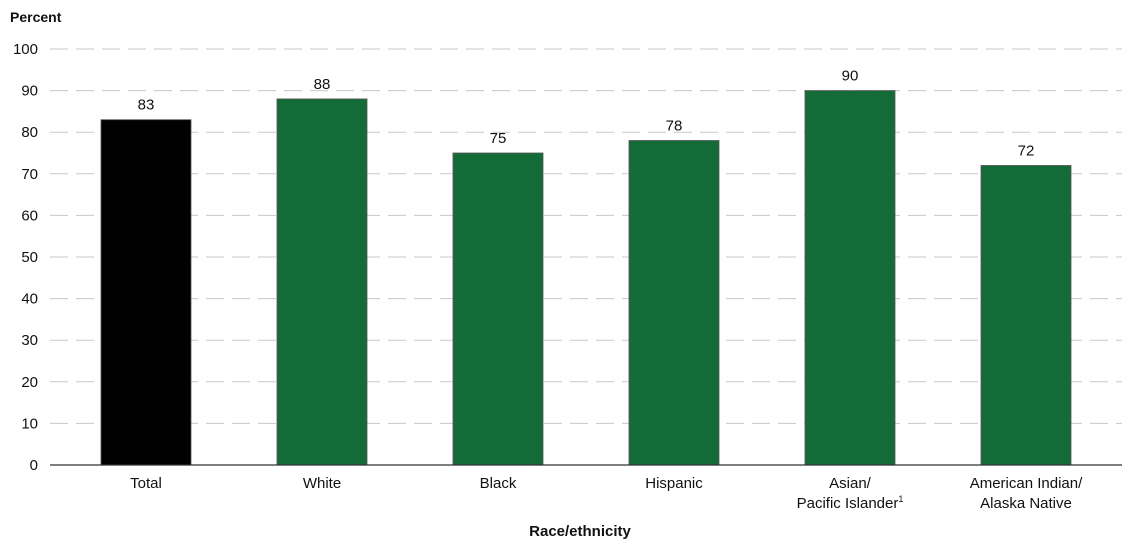 The height and width of the screenshot is (541, 1125). Describe the element at coordinates (29, 423) in the screenshot. I see `y-tick-label: 10` at that location.